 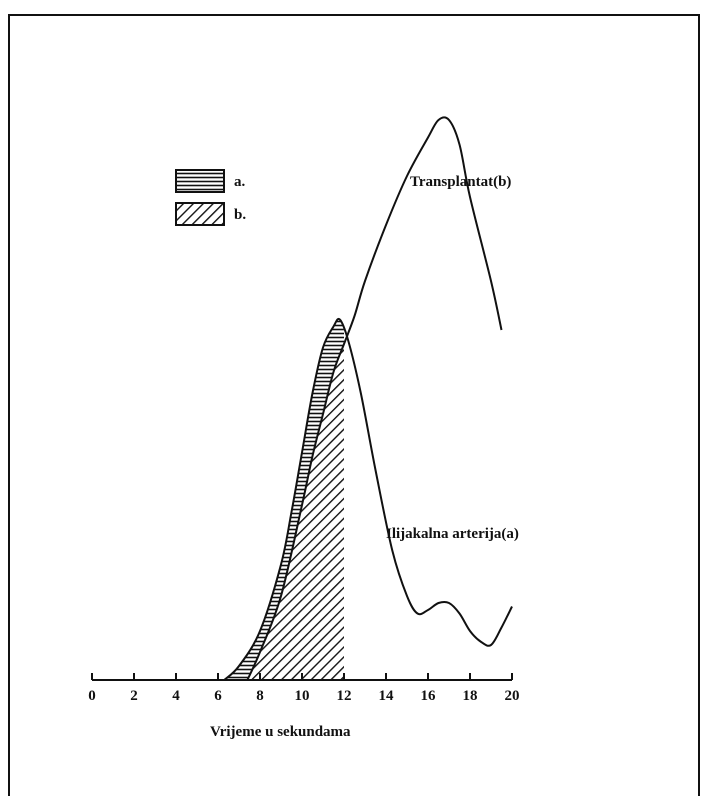 I want to click on shaded-areas, so click(x=284, y=499).